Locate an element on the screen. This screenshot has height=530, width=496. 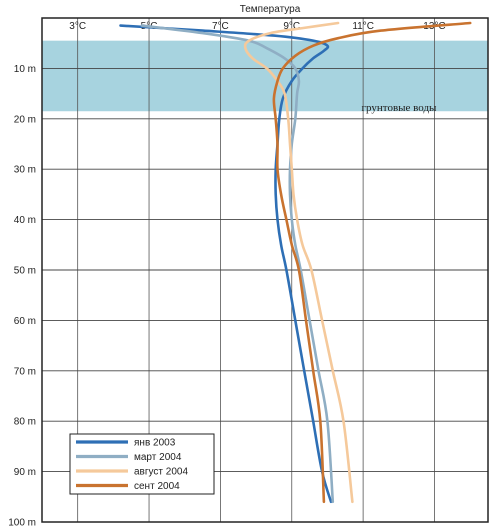
legend-label: янв 2003 is located at coordinates (155, 443).